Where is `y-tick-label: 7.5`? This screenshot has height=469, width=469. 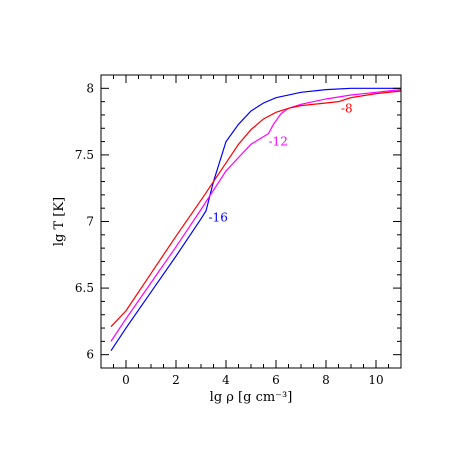
y-tick-label: 7.5 is located at coordinates (84, 155).